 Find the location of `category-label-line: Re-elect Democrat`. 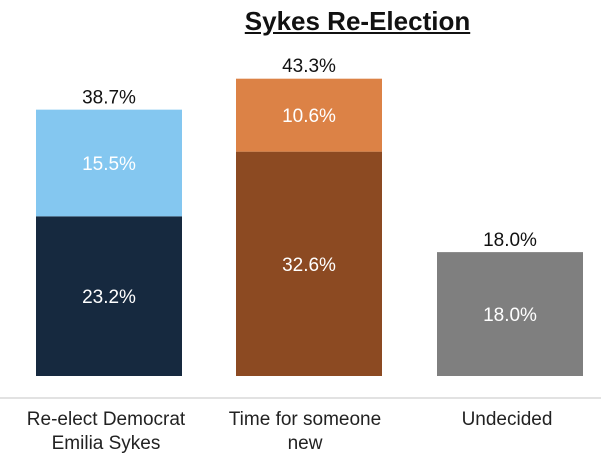

category-label-line: Re-elect Democrat is located at coordinates (106, 419).